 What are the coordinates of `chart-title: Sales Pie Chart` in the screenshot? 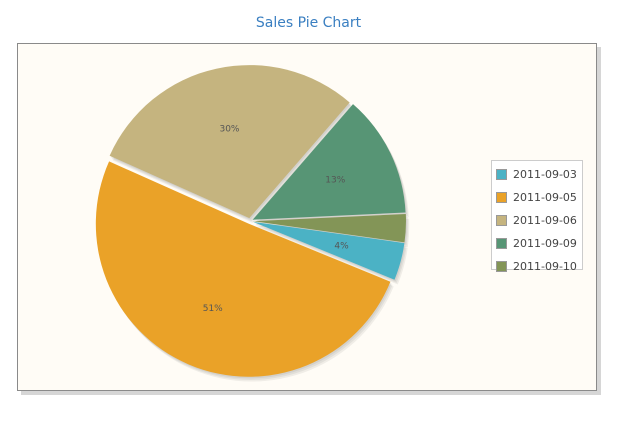 It's located at (308, 23).